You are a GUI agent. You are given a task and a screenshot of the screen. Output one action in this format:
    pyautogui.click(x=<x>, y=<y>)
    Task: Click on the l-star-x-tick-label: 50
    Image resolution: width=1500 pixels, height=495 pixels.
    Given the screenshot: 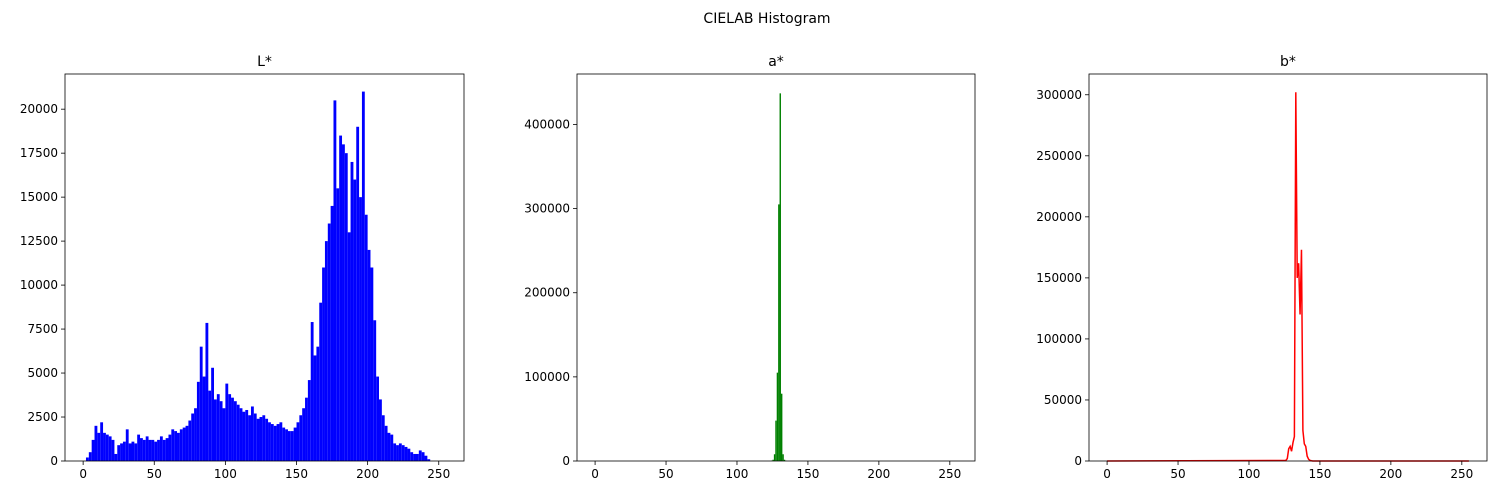 What is the action you would take?
    pyautogui.click(x=154, y=474)
    